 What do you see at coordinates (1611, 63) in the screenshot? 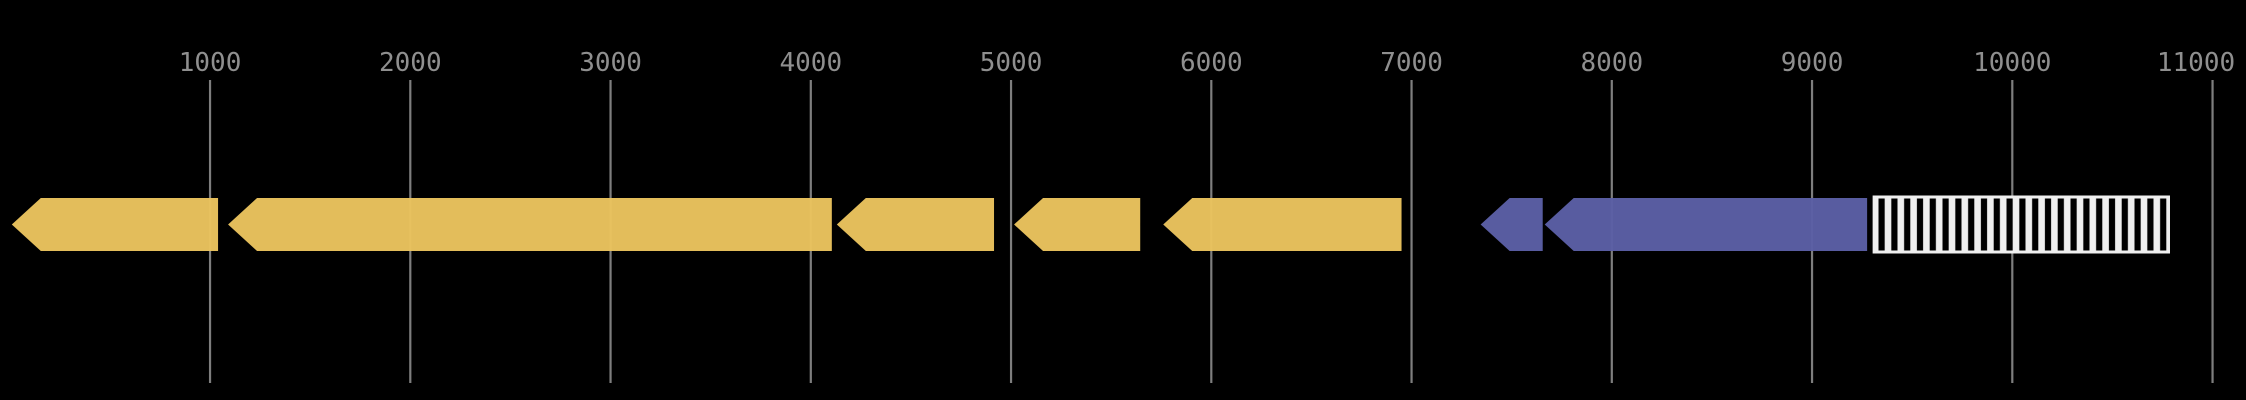
I see `axis-tick-label: 8000` at bounding box center [1611, 63].